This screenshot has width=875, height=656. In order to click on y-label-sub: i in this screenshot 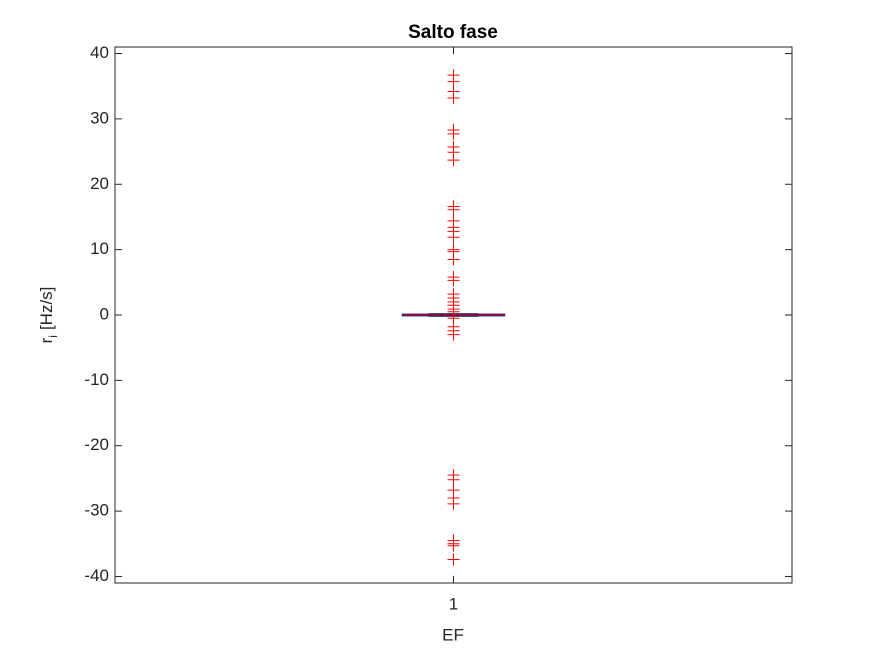, I will do `click(53, 336)`.